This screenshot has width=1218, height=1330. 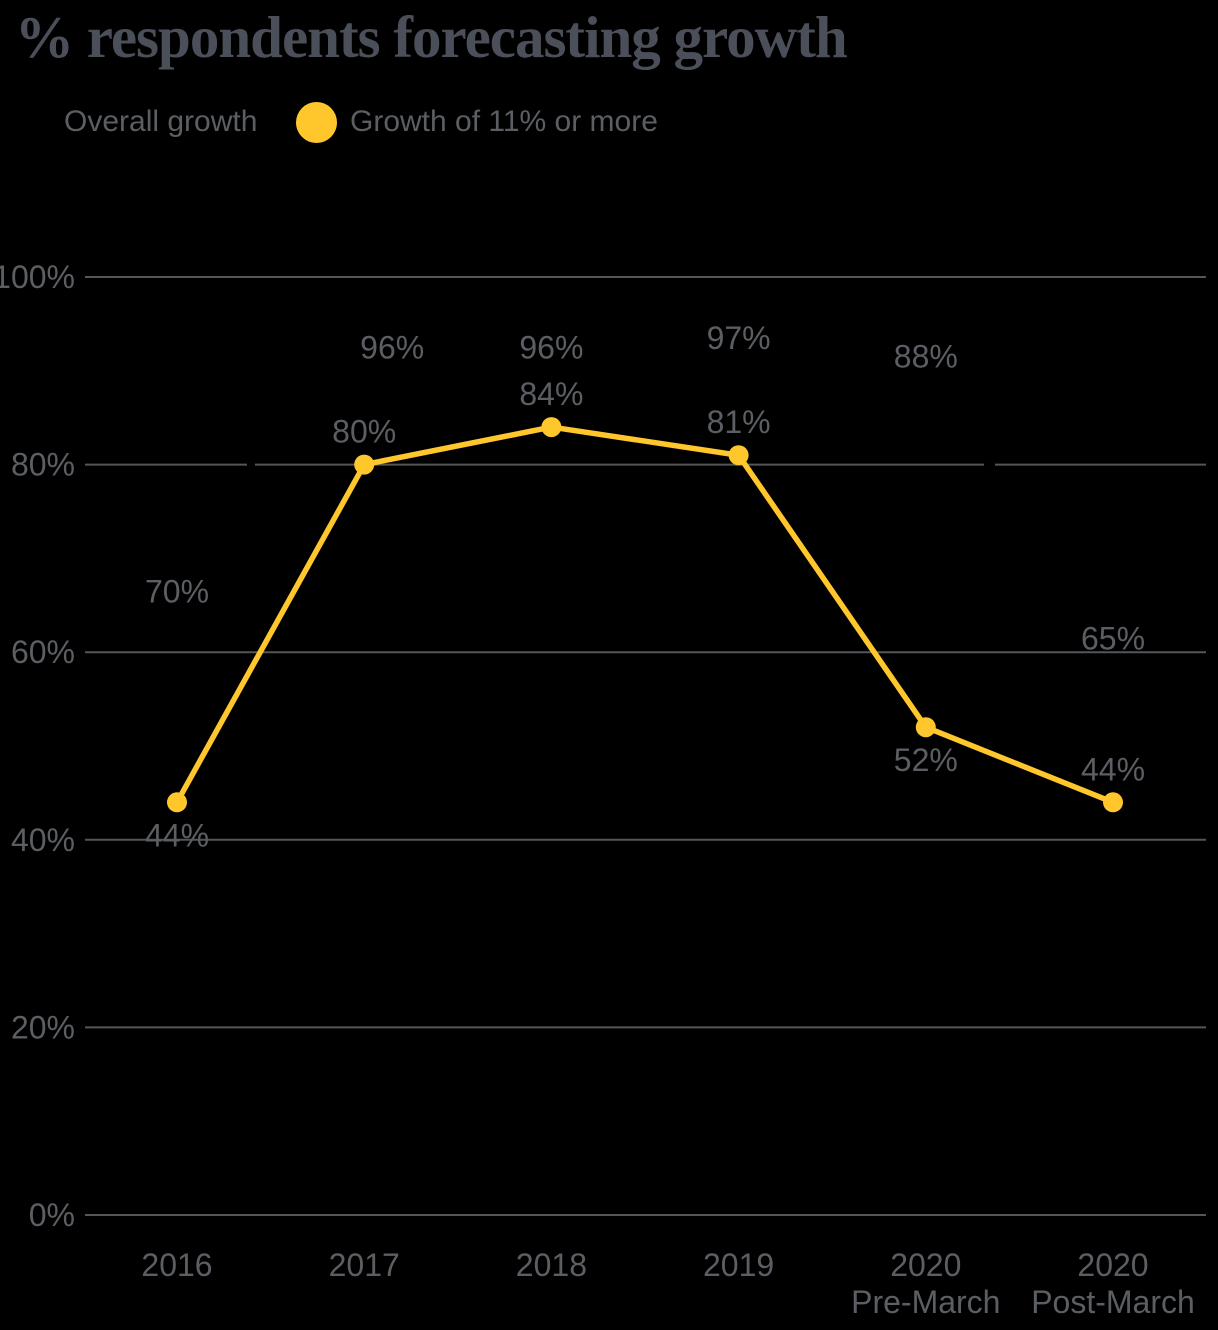 I want to click on legend-label-growth-11-or-more: Growth of 11% or more, so click(x=504, y=121).